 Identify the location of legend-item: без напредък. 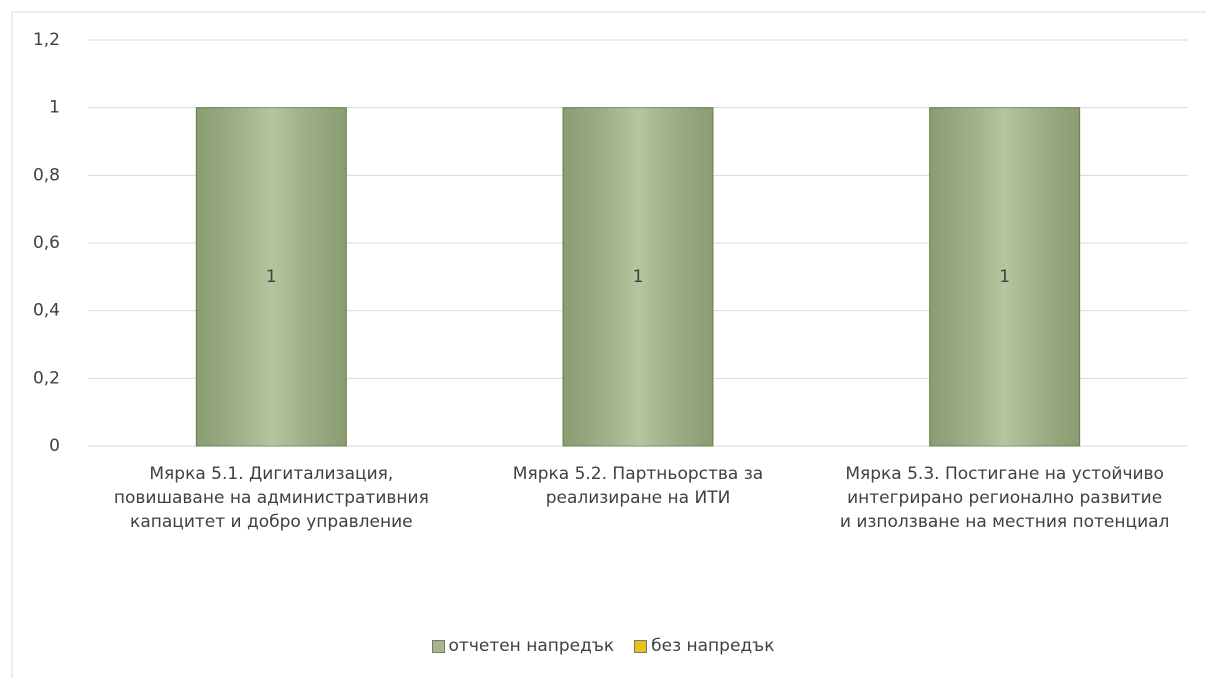
(704, 646).